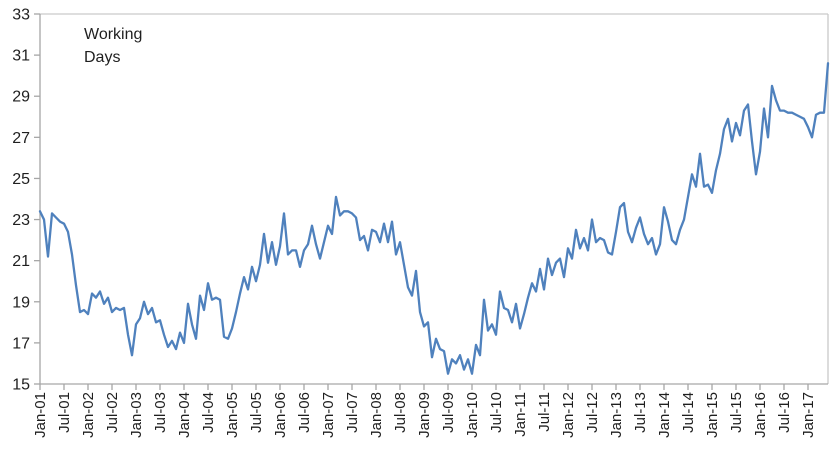  What do you see at coordinates (496, 412) in the screenshot?
I see `x-tick-label: Jul-10` at bounding box center [496, 412].